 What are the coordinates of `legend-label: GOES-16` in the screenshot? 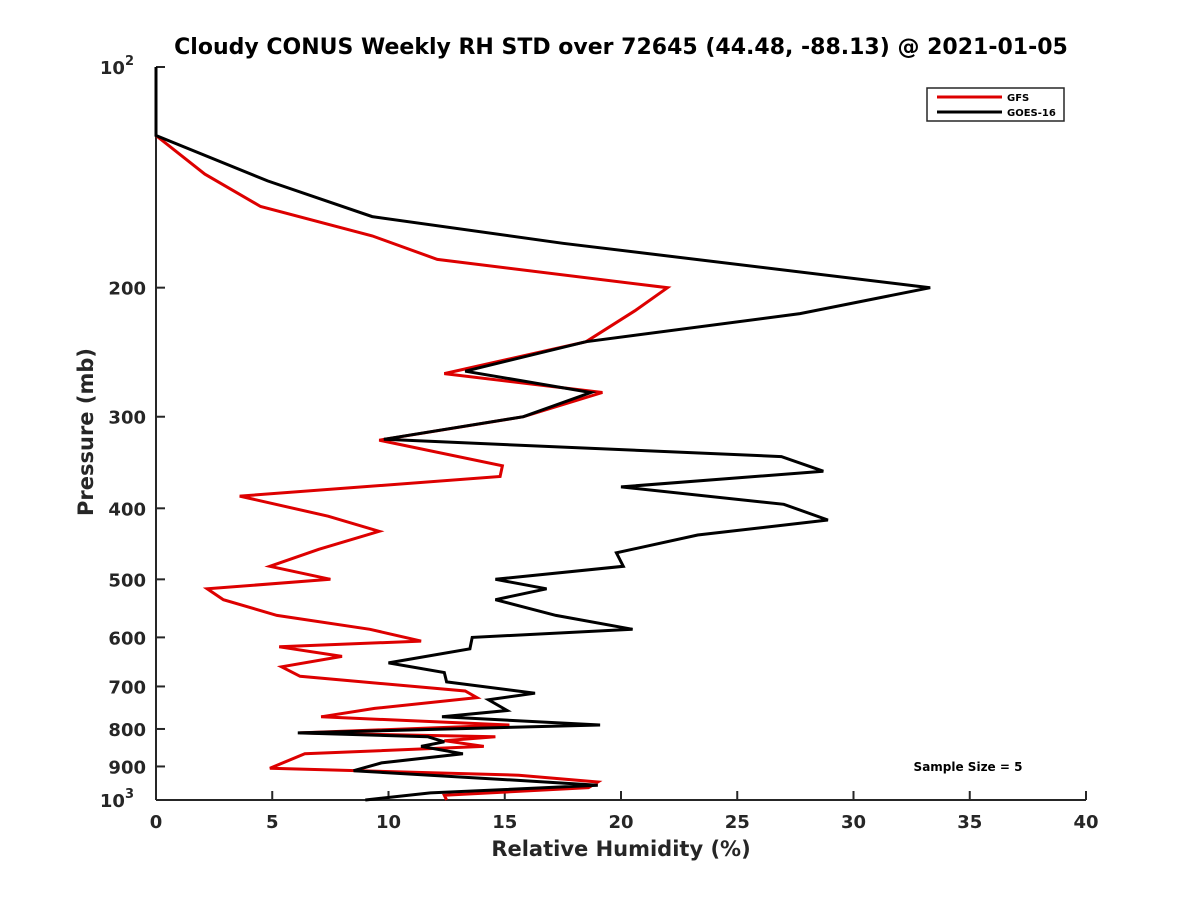 It's located at (1031, 113).